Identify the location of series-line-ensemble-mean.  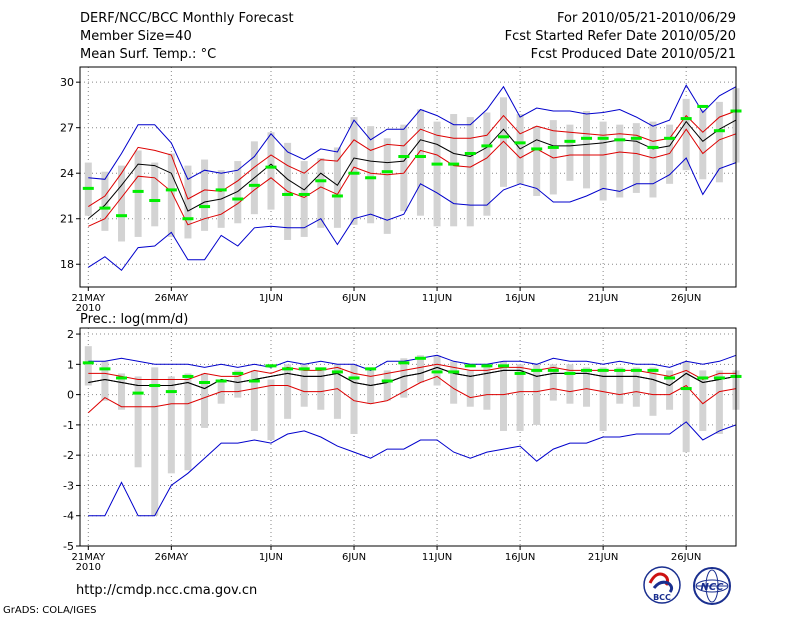
(412, 169).